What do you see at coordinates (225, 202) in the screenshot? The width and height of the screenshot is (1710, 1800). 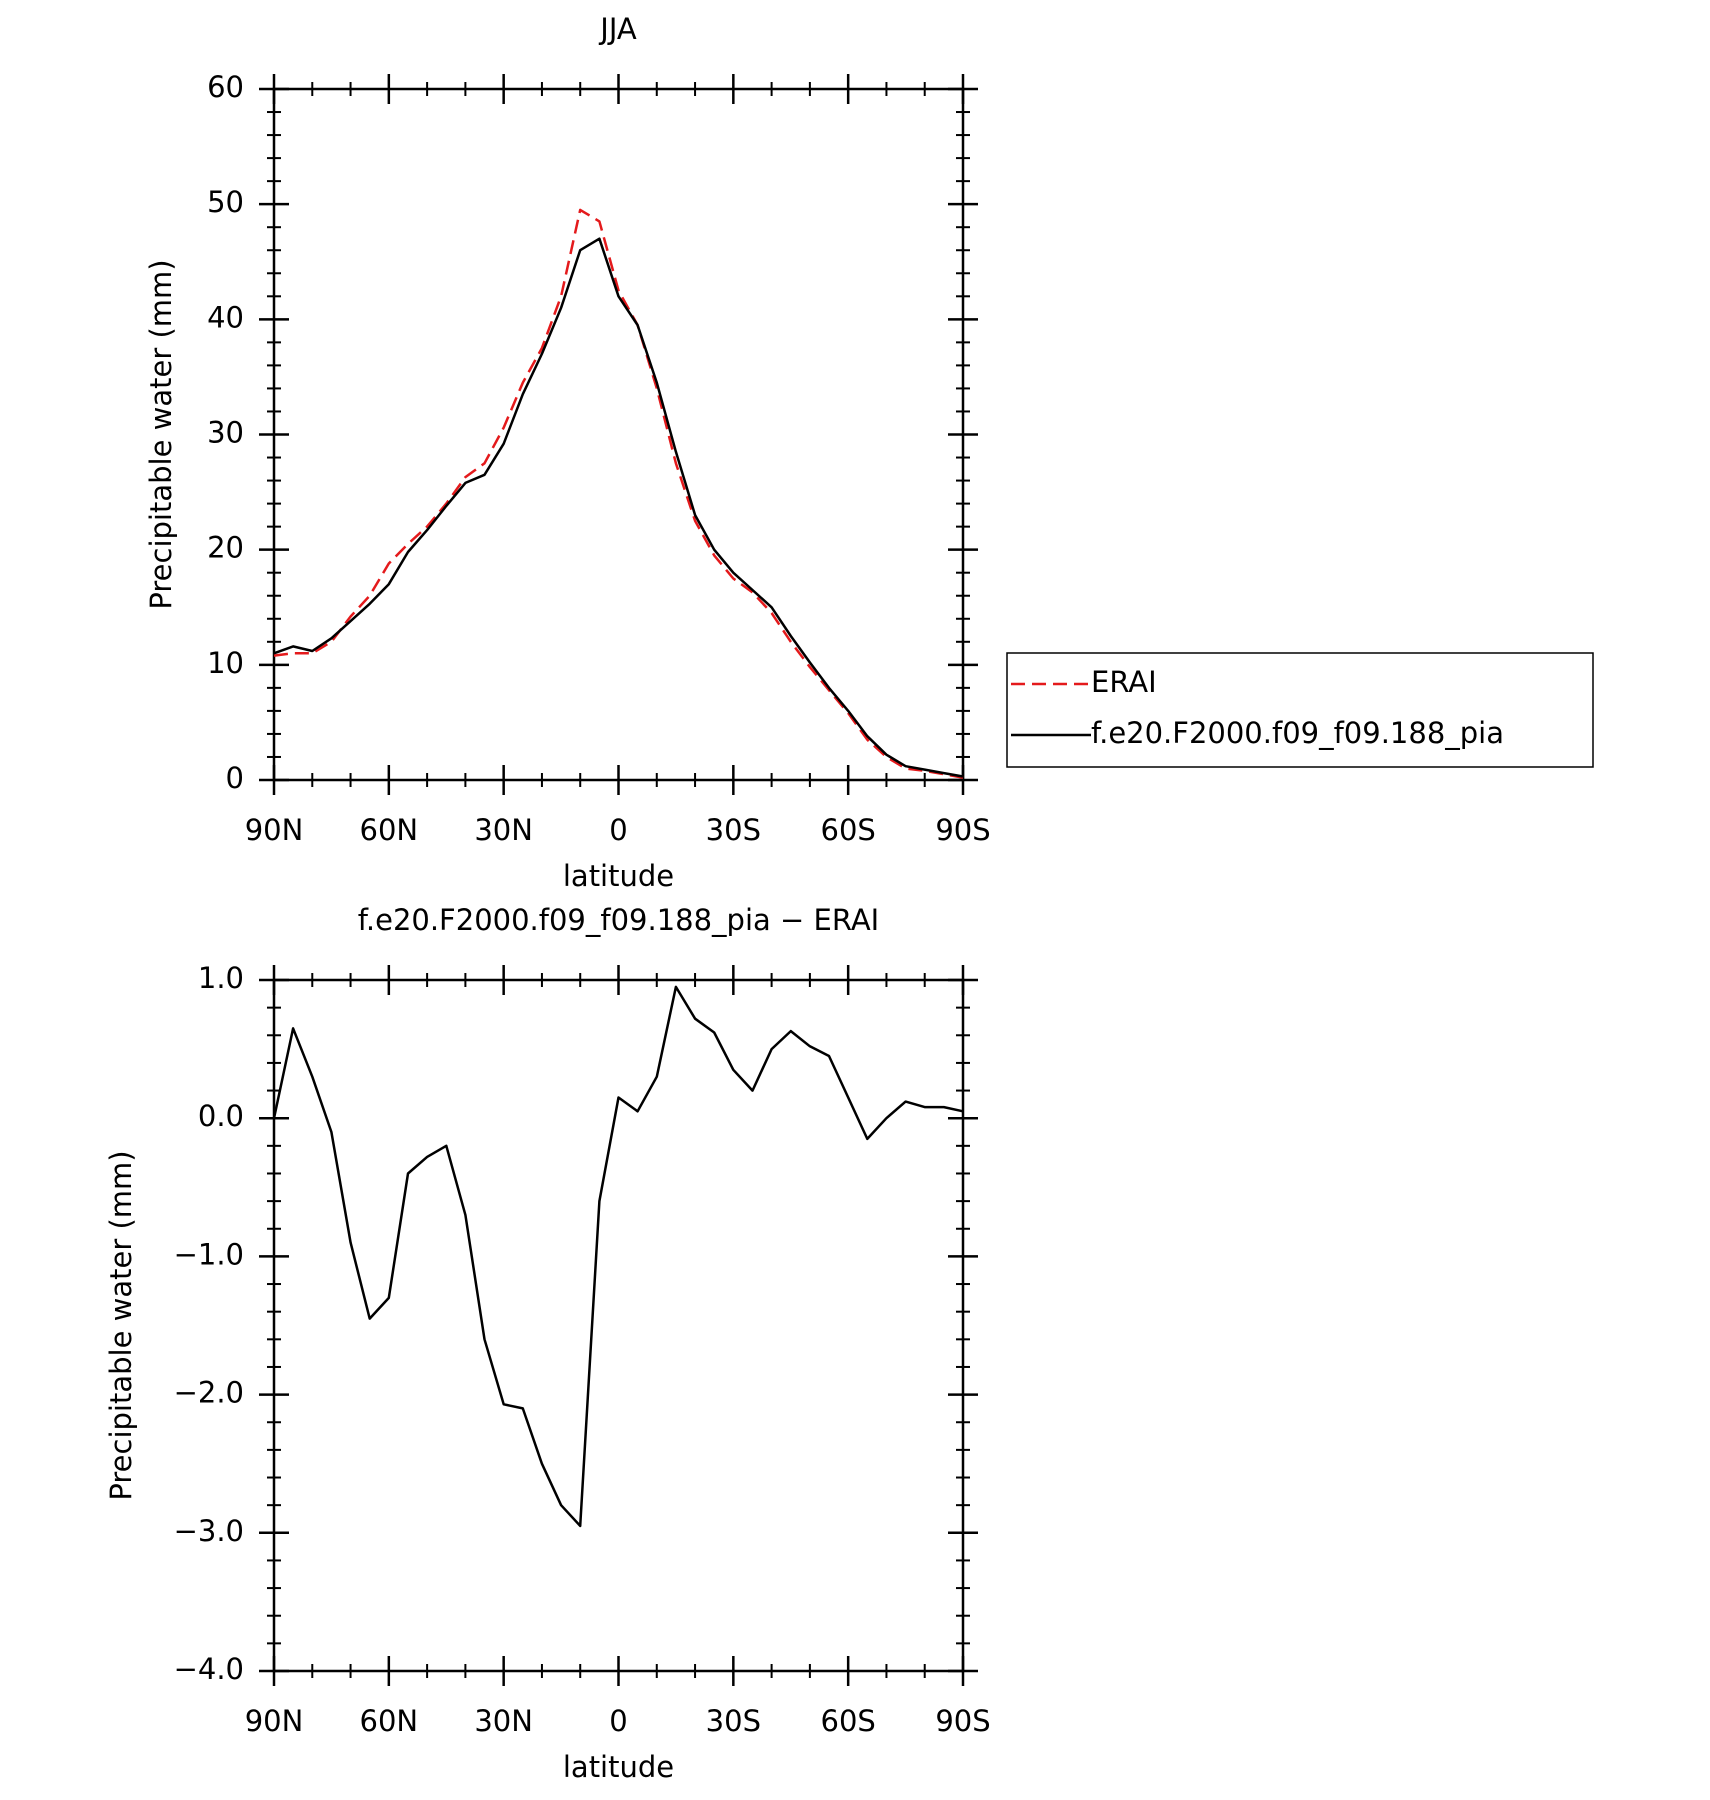 I see `y-tick-label: 50` at bounding box center [225, 202].